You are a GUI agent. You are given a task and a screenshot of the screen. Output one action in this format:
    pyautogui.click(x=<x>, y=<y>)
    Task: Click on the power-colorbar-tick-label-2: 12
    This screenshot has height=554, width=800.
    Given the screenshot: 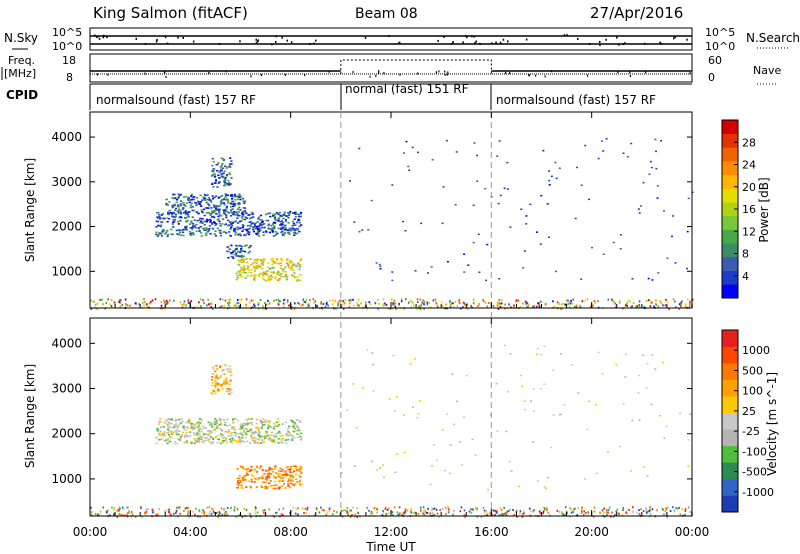 What is the action you would take?
    pyautogui.click(x=749, y=231)
    